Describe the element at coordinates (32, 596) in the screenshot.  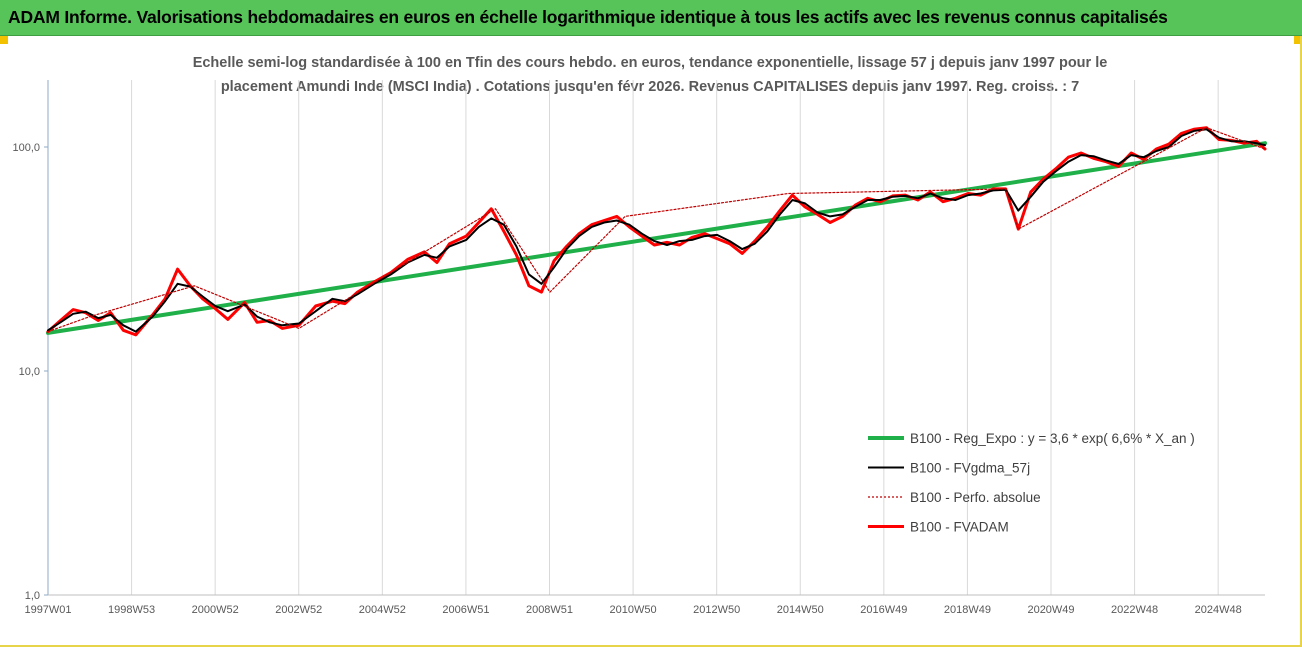
I see `y-tick-label: 1,0` at that location.